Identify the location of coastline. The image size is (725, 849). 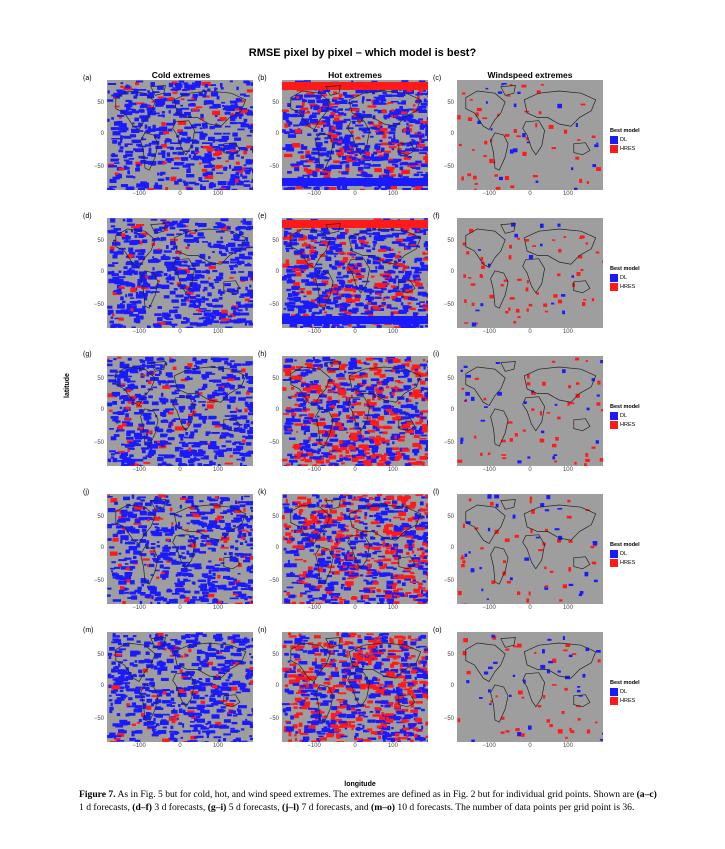
(324, 151).